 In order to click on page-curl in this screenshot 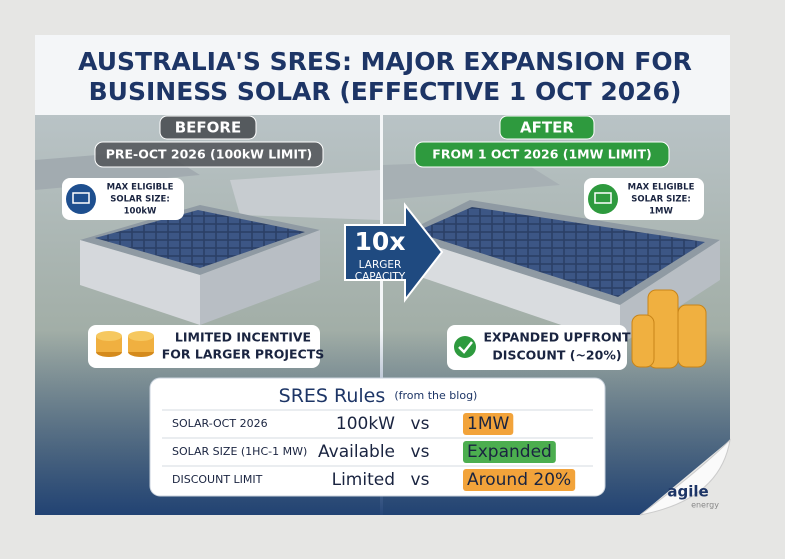, I will do `click(685, 477)`.